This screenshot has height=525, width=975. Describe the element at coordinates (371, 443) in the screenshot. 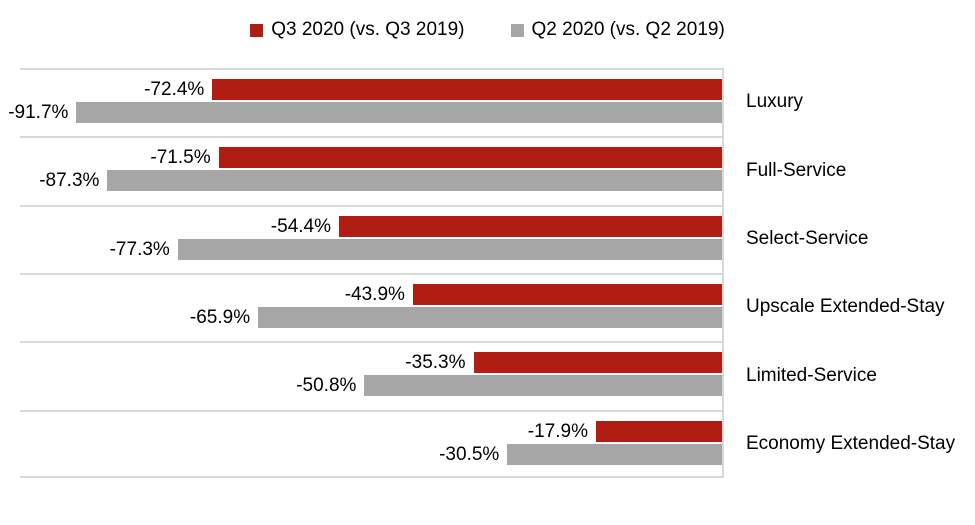

I see `category-row: -17.9% -30.5%` at that location.